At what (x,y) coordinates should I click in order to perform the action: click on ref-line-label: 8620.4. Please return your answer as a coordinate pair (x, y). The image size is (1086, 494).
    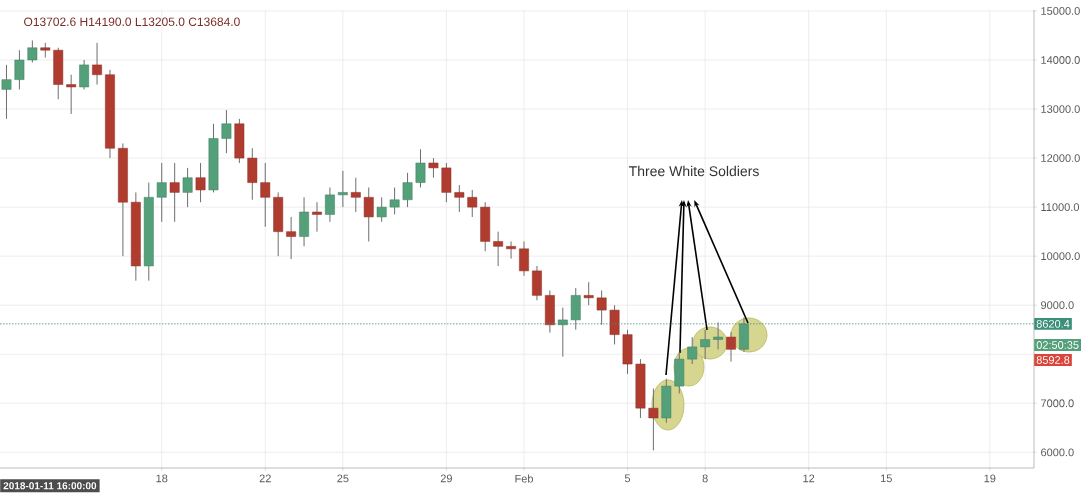
    Looking at the image, I should click on (1053, 323).